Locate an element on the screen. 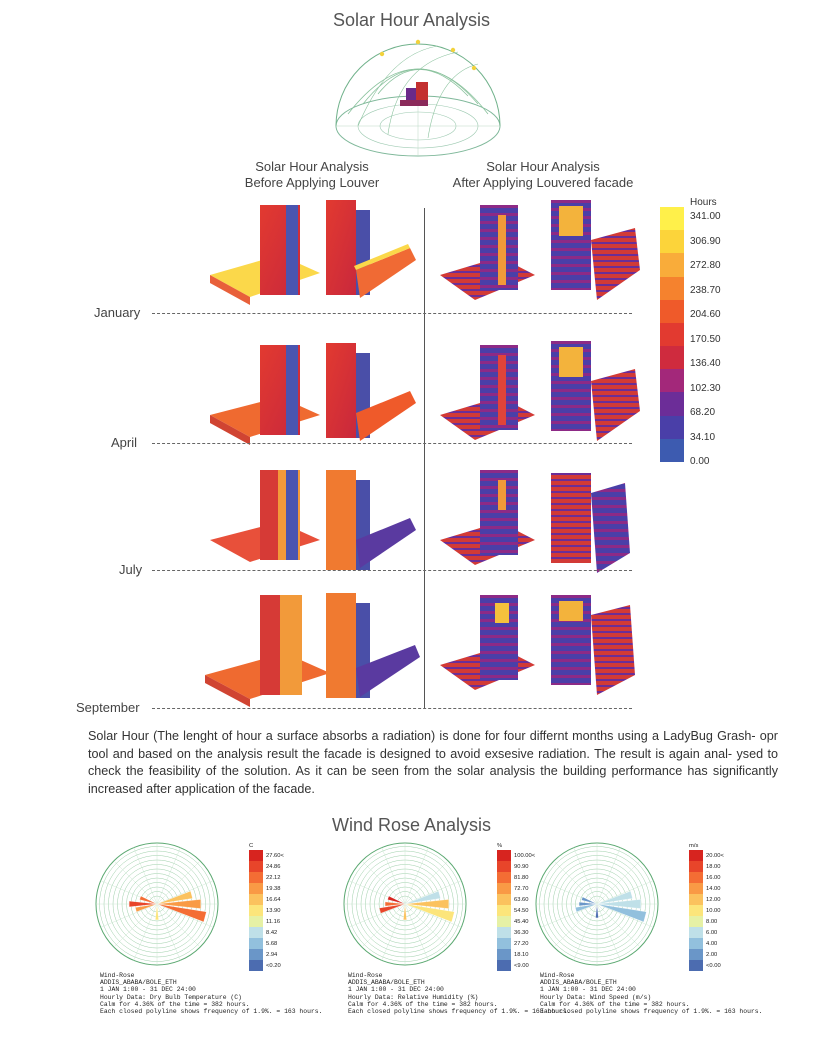  wind-scale-label: 18.00 is located at coordinates (713, 867).